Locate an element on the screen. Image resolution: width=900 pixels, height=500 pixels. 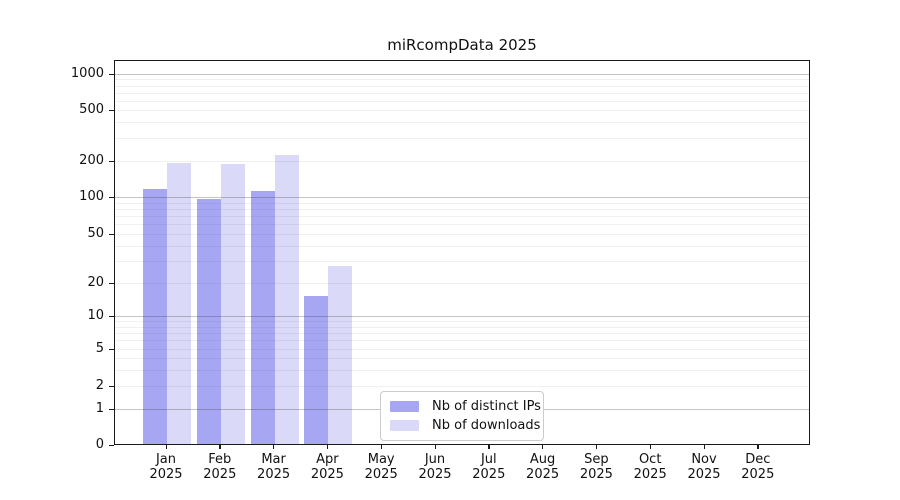
y-tick-label: 10 is located at coordinates (95, 315).